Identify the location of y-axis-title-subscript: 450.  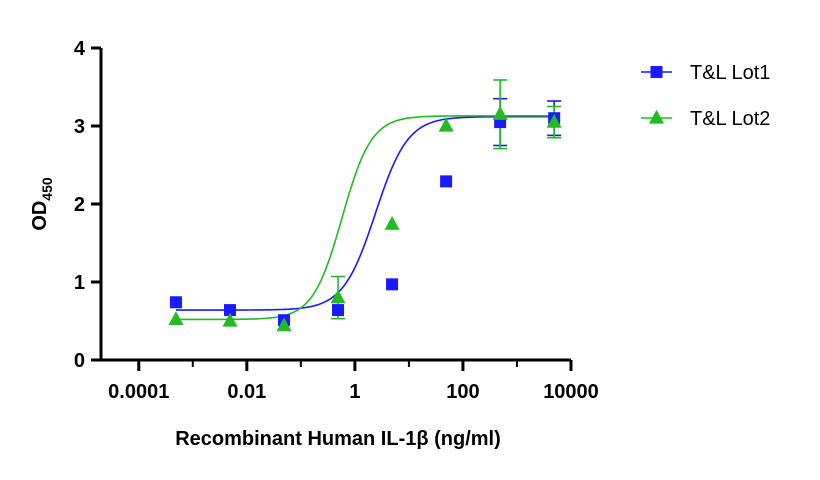
(47, 189).